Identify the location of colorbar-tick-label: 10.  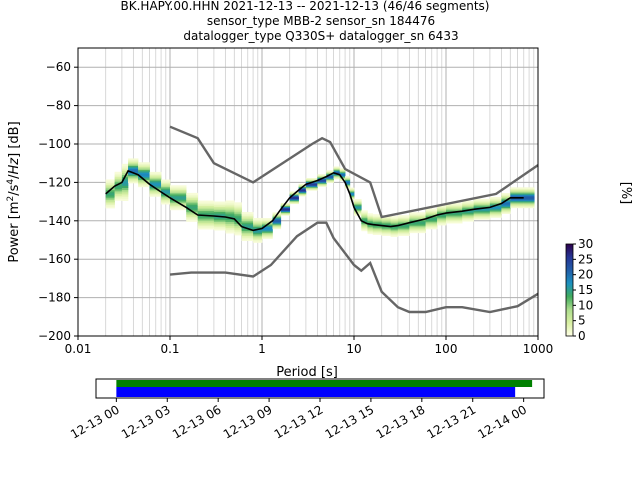
(585, 305).